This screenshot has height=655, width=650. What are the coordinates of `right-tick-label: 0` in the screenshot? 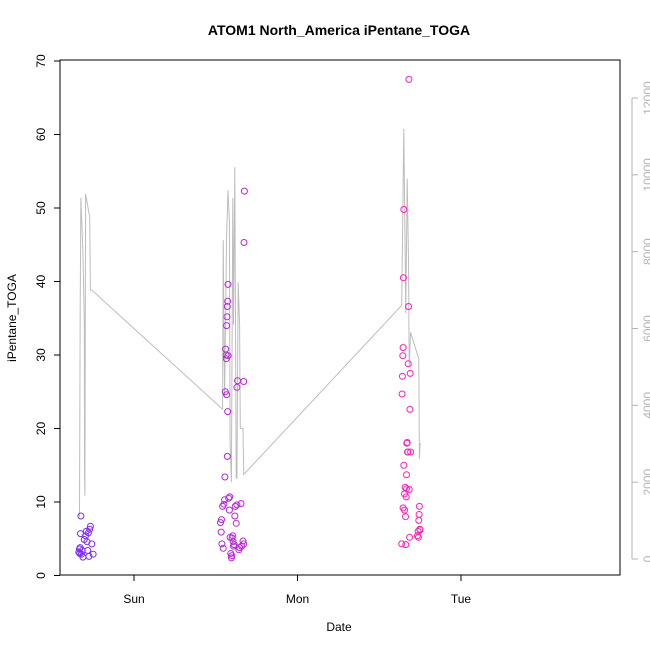 It's located at (645, 558).